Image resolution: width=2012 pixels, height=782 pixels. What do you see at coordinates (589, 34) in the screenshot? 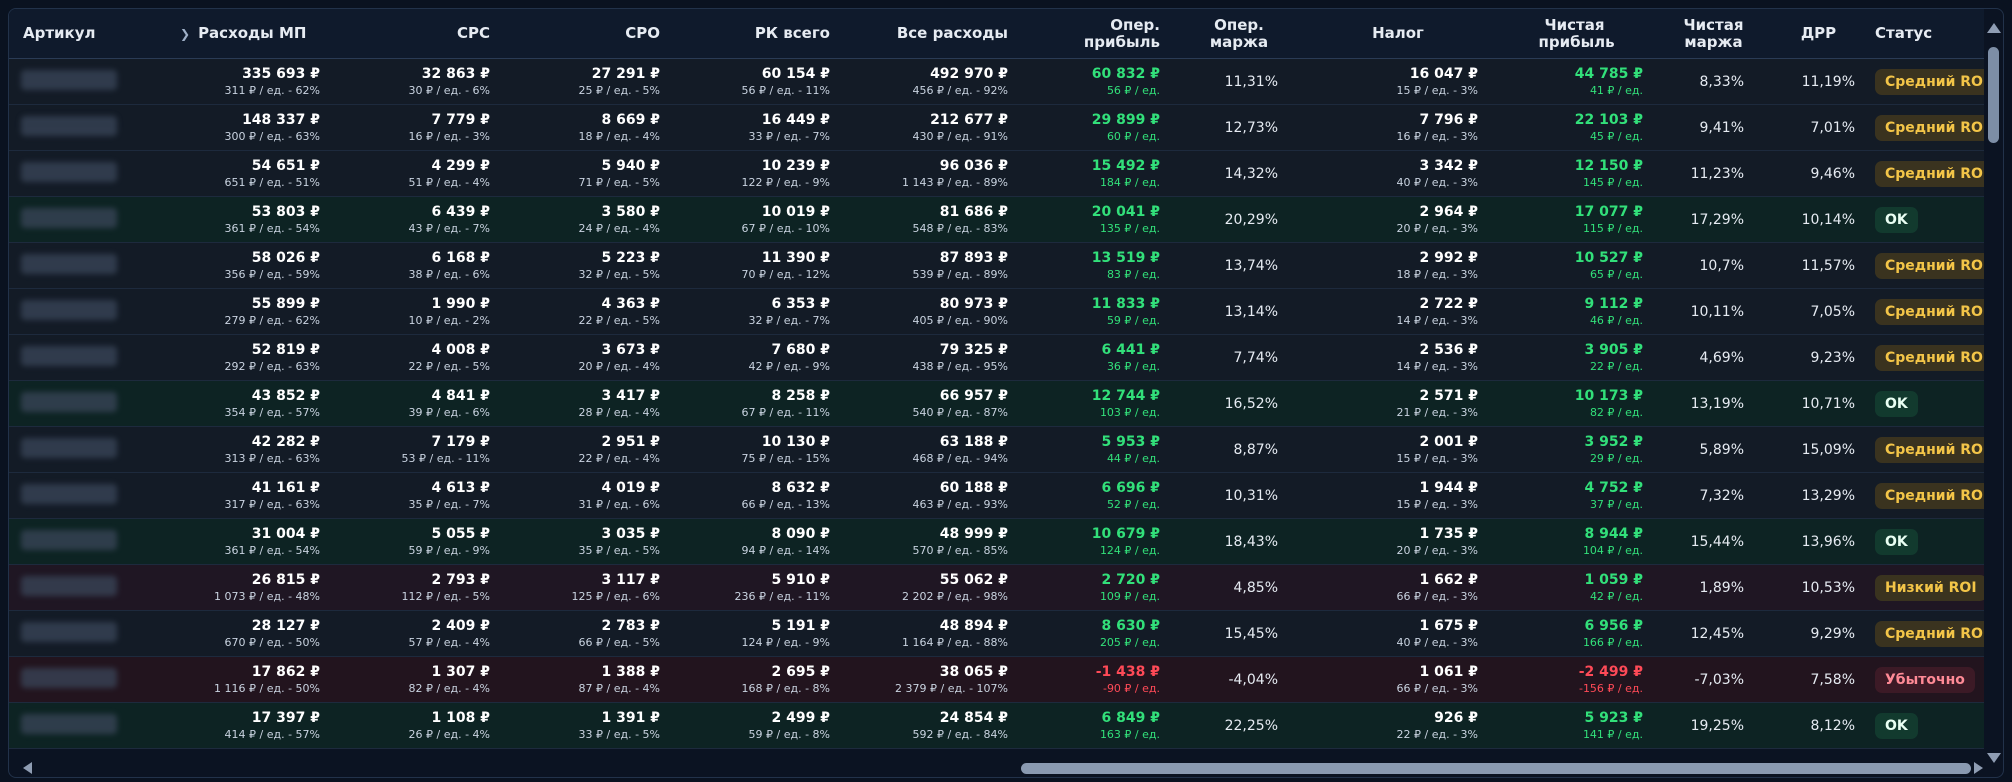
I see `header-cpo: CPO` at bounding box center [589, 34].